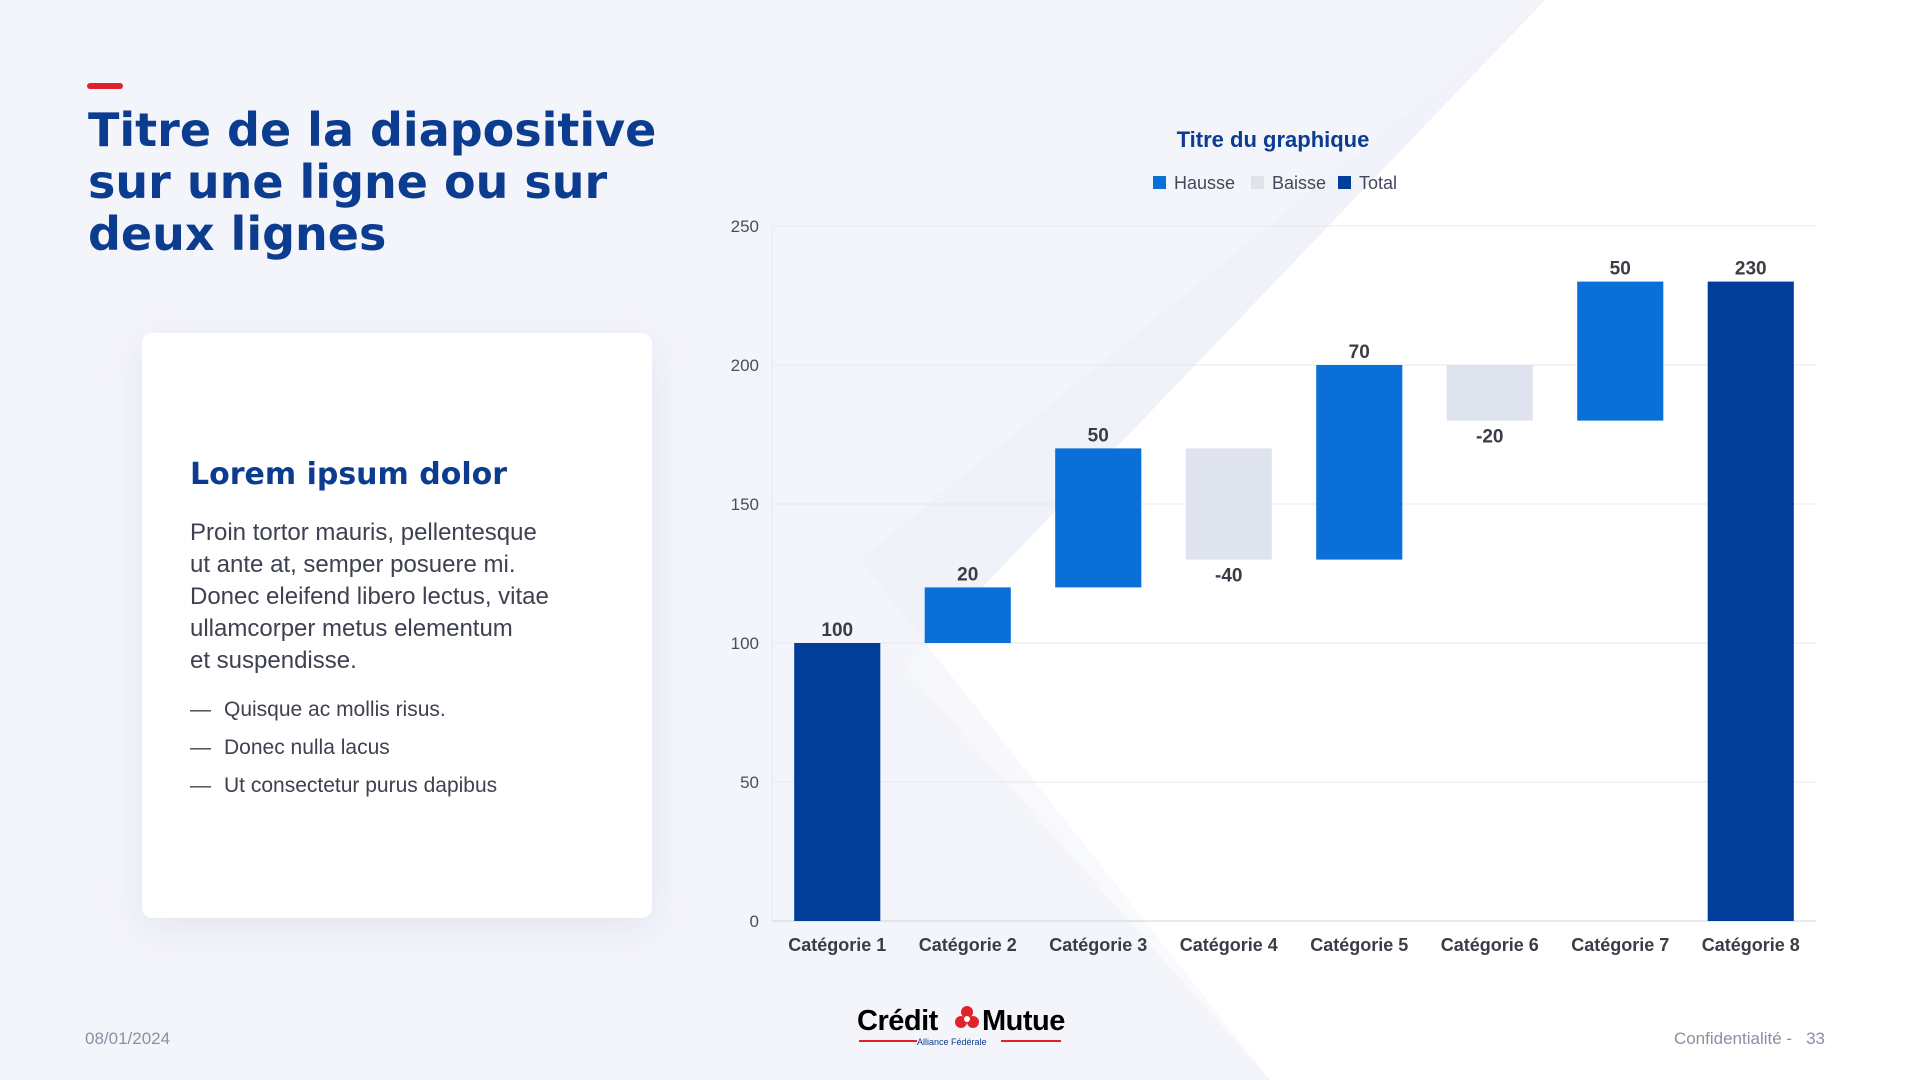 The width and height of the screenshot is (1920, 1080). Describe the element at coordinates (745, 365) in the screenshot. I see `y-tick-label: 200` at that location.